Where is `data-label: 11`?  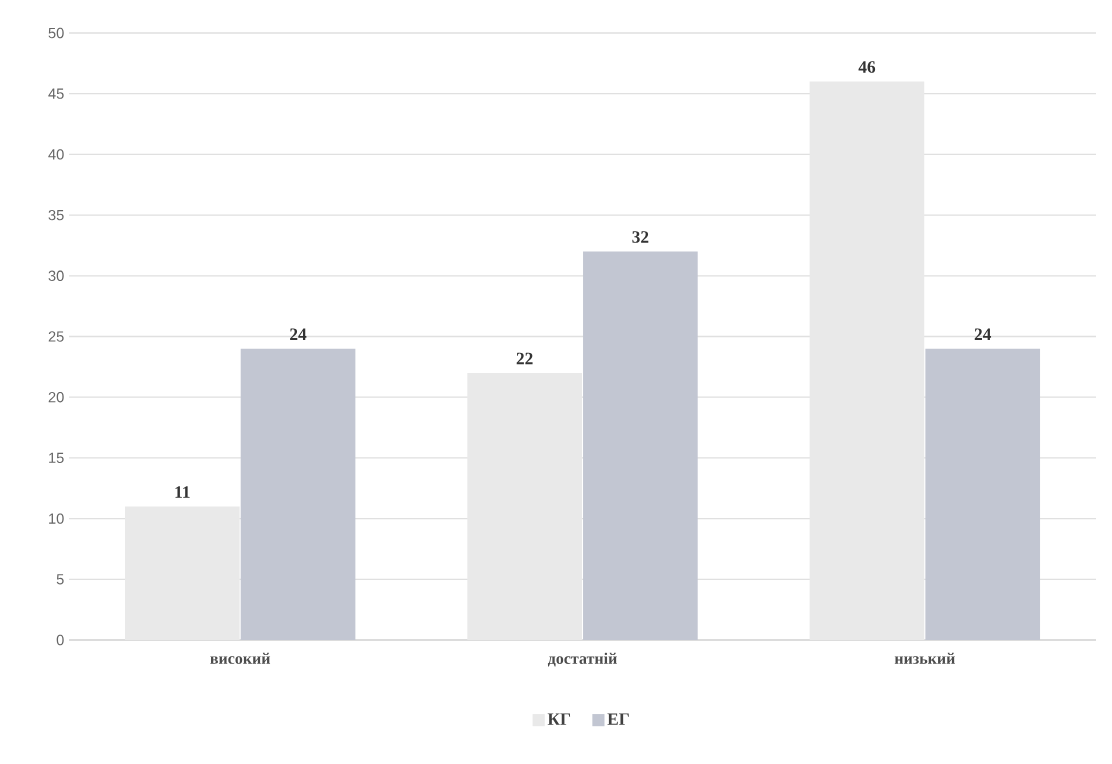
data-label: 11 is located at coordinates (182, 492).